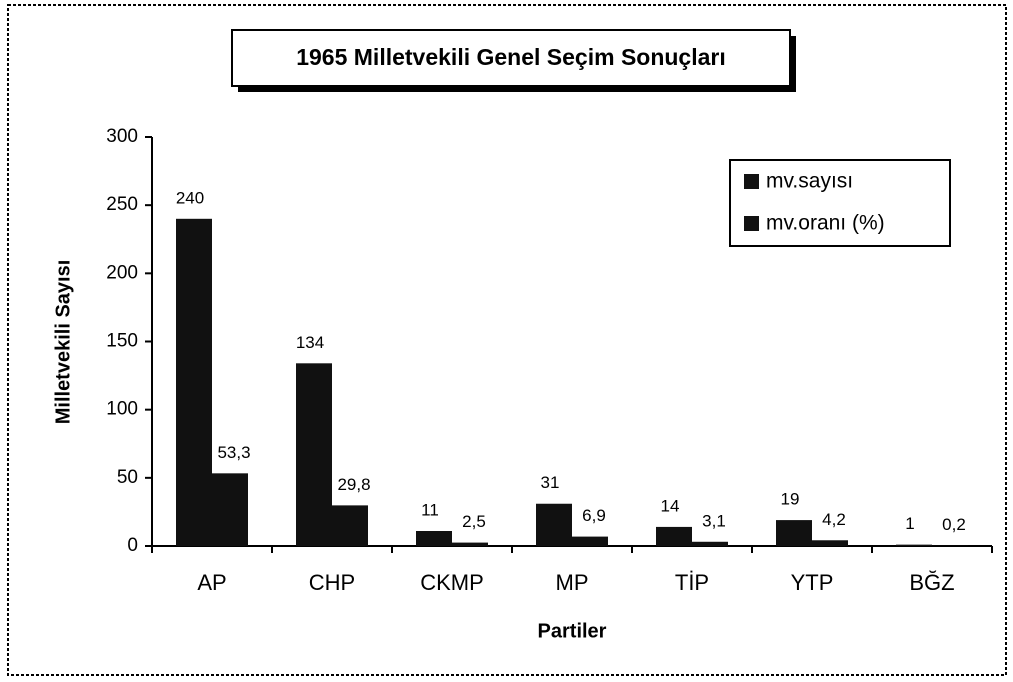 This screenshot has height=682, width=1013. Describe the element at coordinates (211, 582) in the screenshot. I see `x-tick-label: AP` at that location.